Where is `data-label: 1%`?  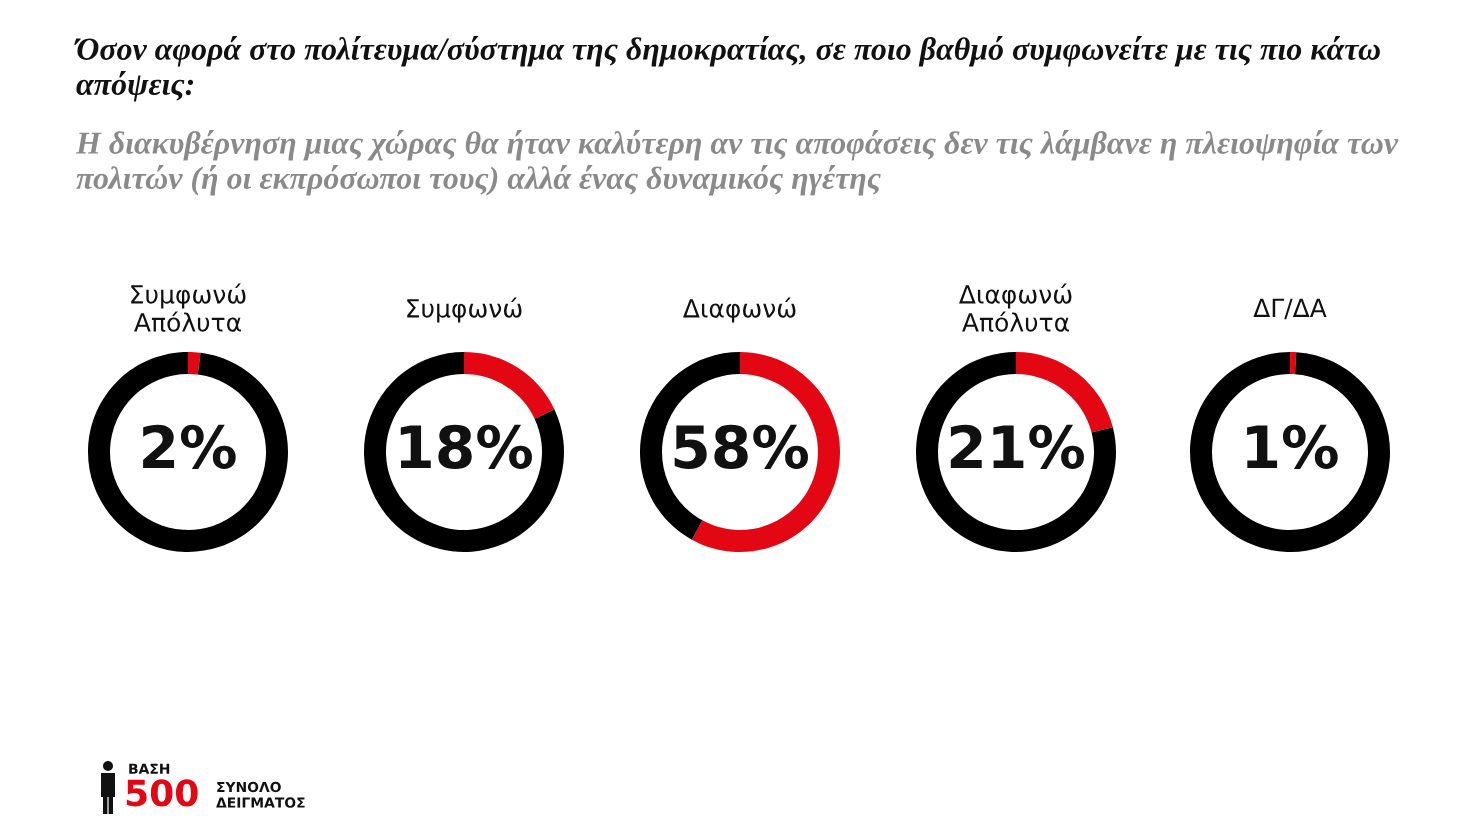
data-label: 1% is located at coordinates (1292, 446).